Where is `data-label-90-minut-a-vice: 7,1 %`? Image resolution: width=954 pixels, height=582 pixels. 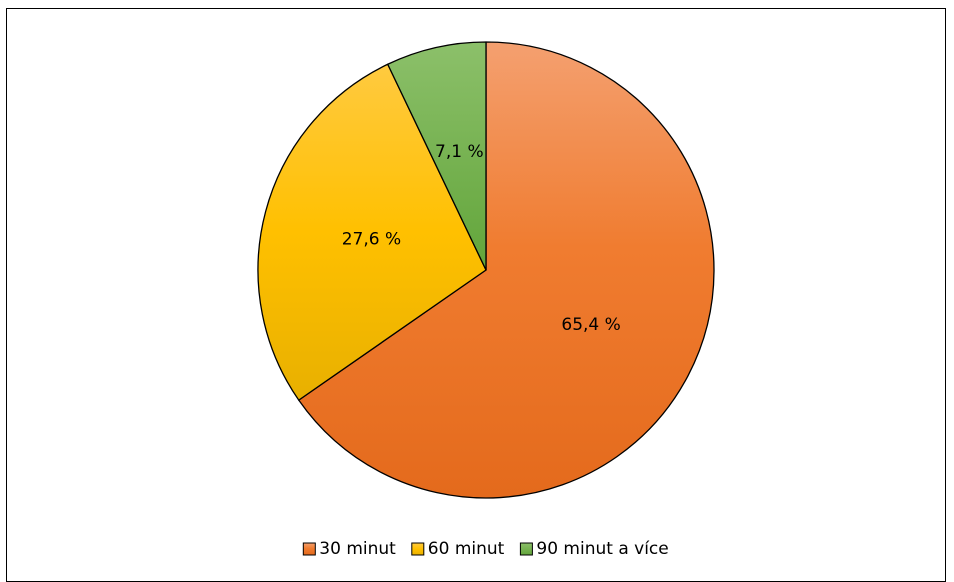 data-label-90-minut-a-vice: 7,1 % is located at coordinates (459, 152).